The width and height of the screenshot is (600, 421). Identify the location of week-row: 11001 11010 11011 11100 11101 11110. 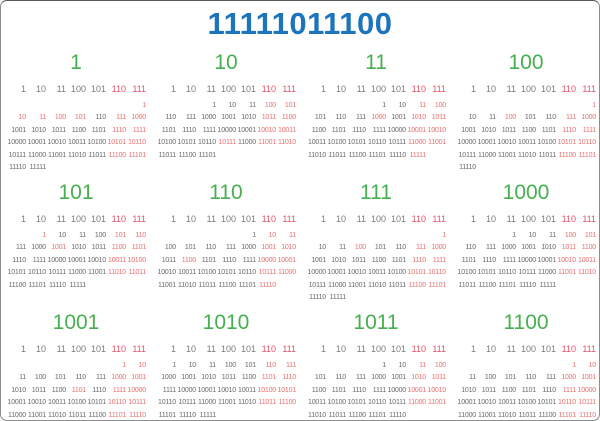
(226, 285).